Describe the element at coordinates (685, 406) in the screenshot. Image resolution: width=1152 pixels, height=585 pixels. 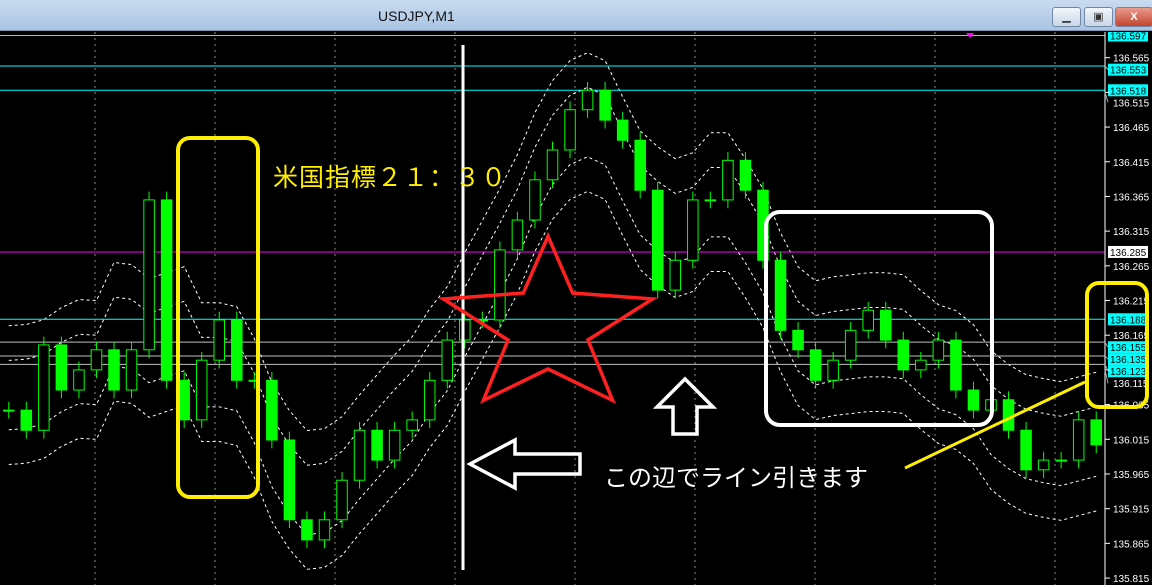
I see `up-arrow-icon` at that location.